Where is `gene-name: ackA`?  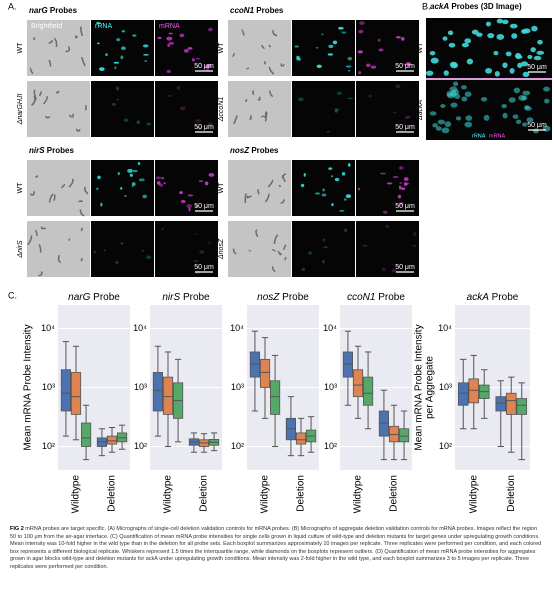
gene-name: ackA is located at coordinates (478, 297).